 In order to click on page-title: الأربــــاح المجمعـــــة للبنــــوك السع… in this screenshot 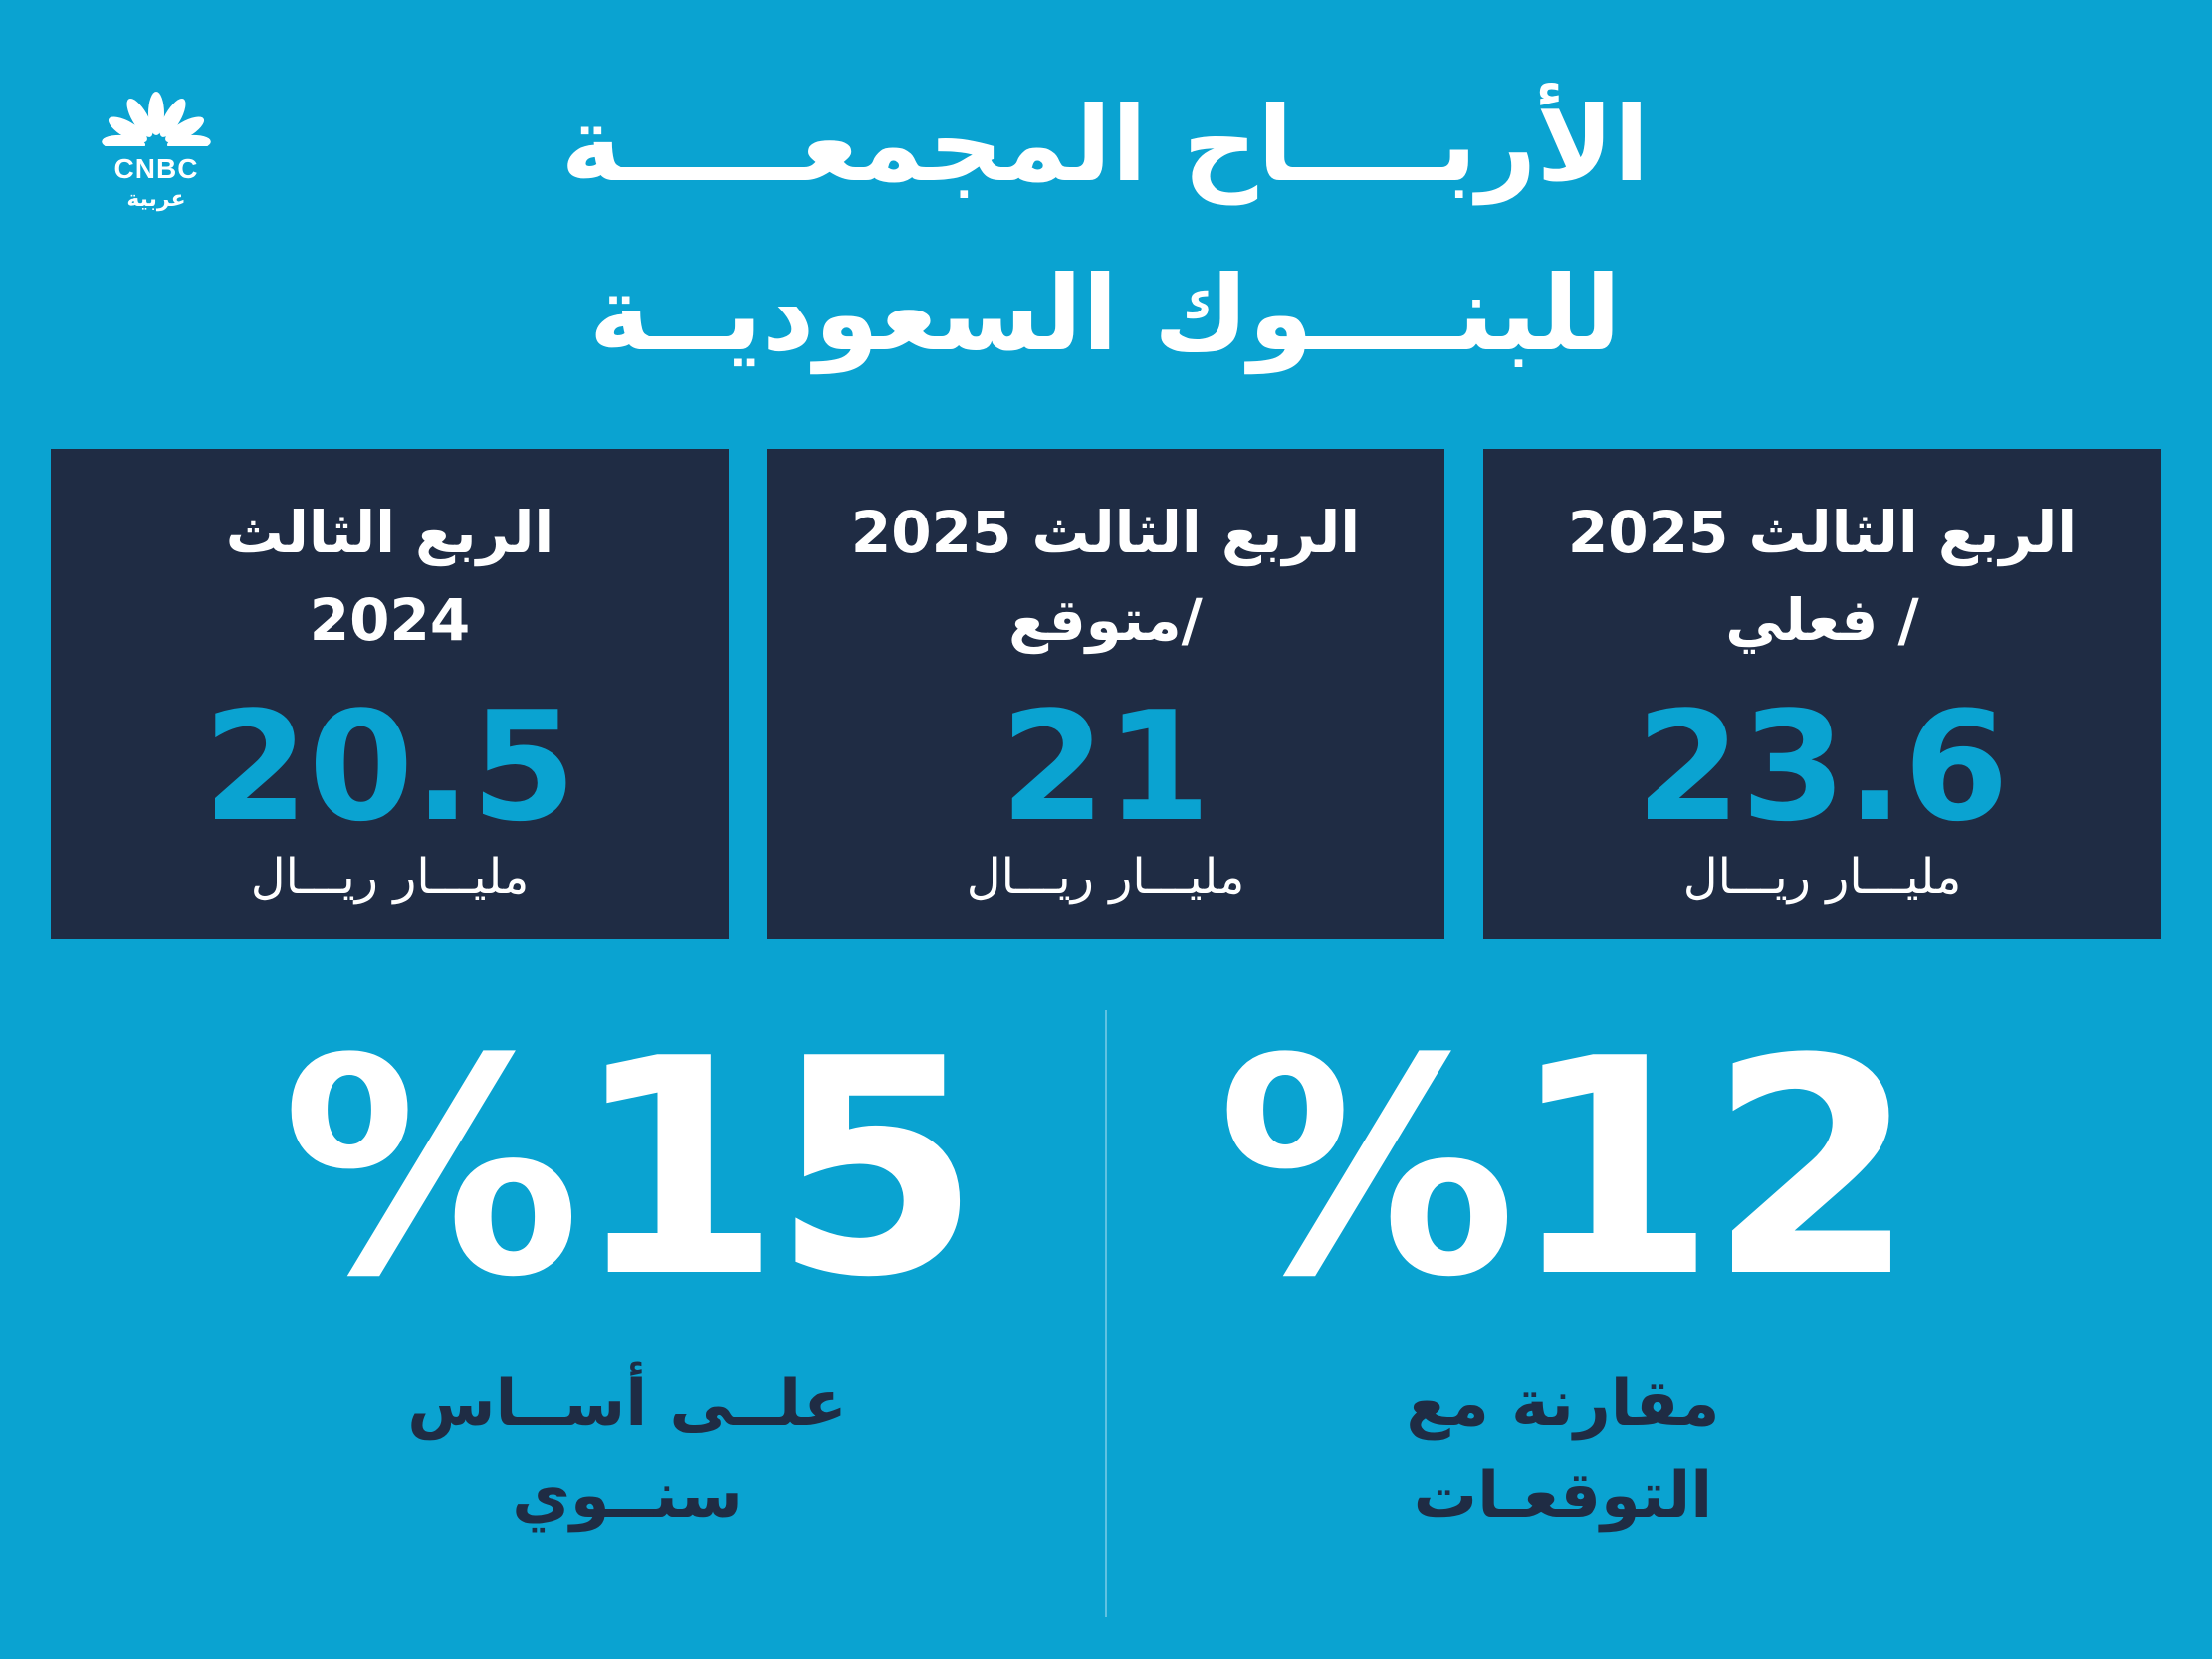, I will do `click(1105, 229)`.